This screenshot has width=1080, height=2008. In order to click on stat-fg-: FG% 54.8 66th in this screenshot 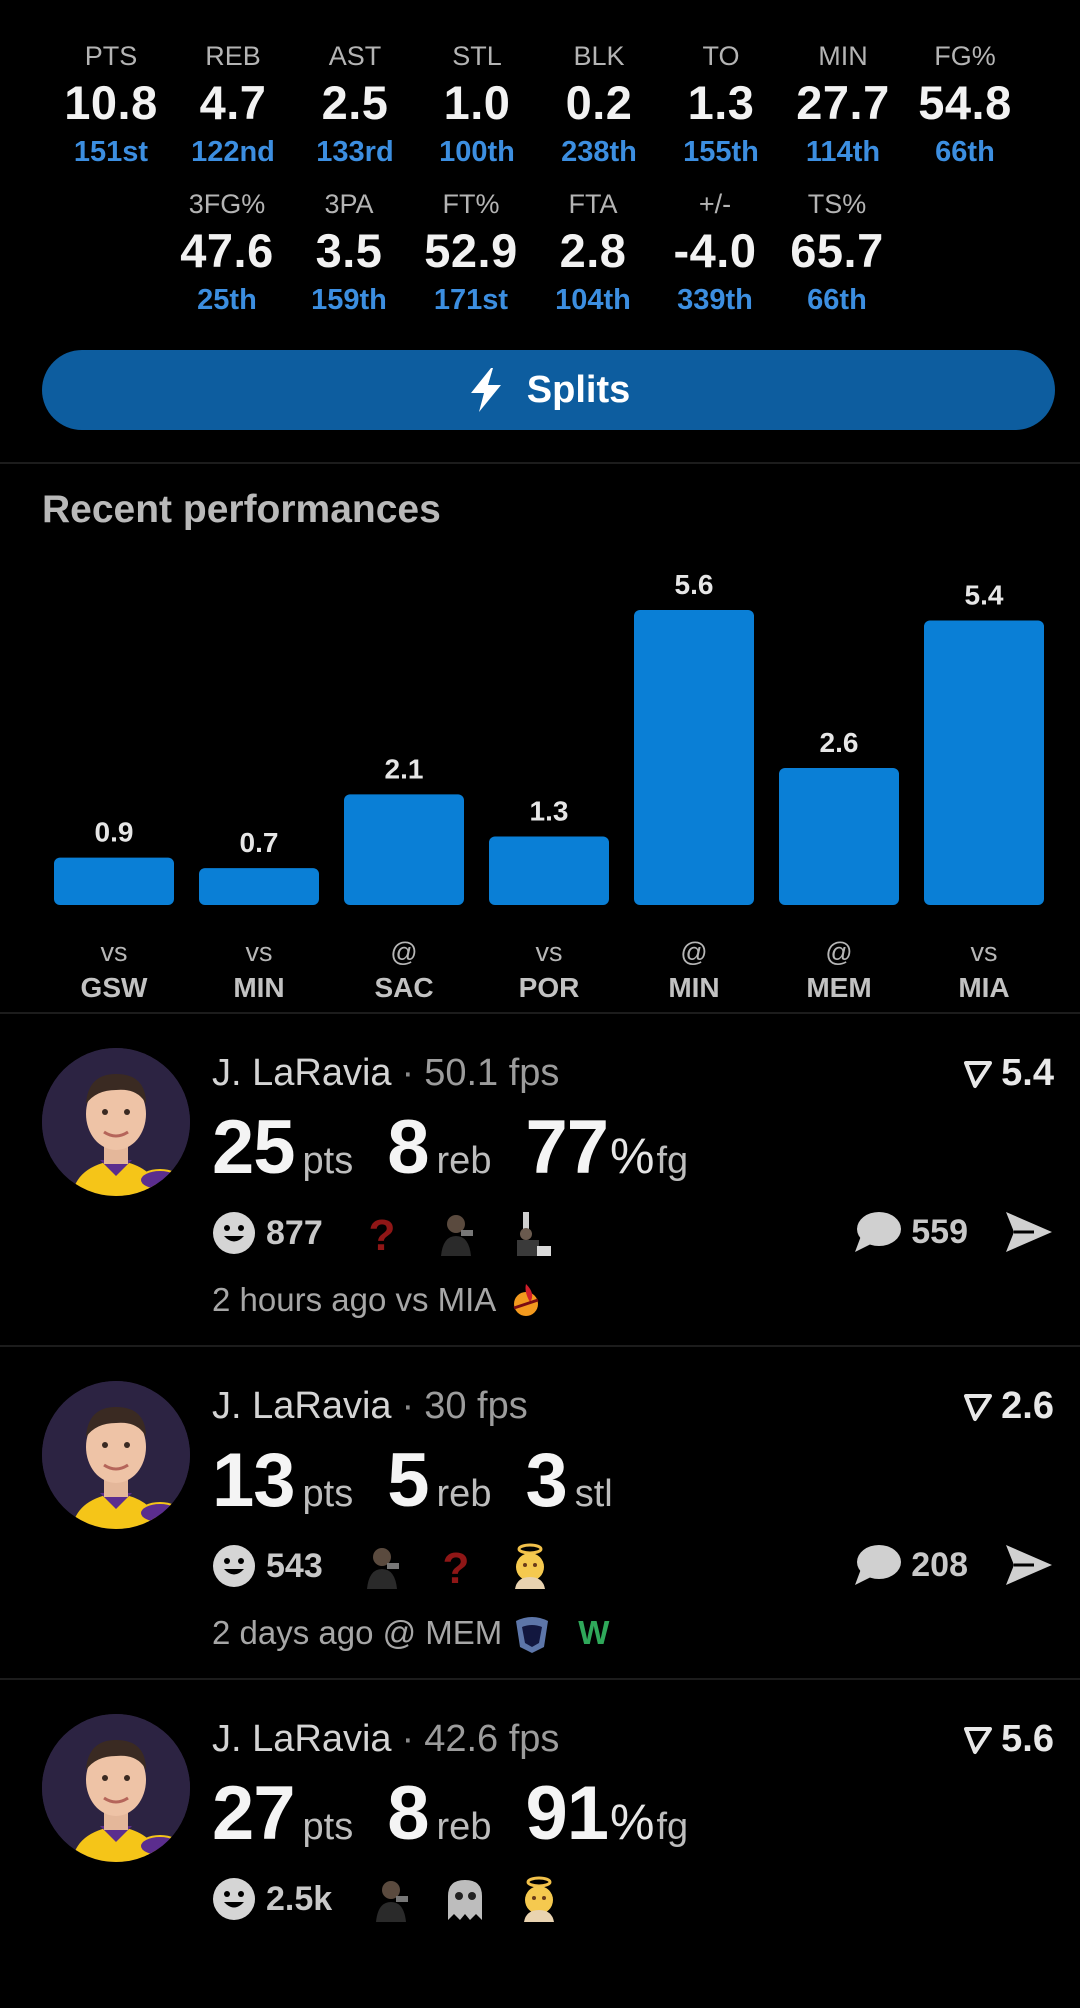, I will do `click(965, 105)`.